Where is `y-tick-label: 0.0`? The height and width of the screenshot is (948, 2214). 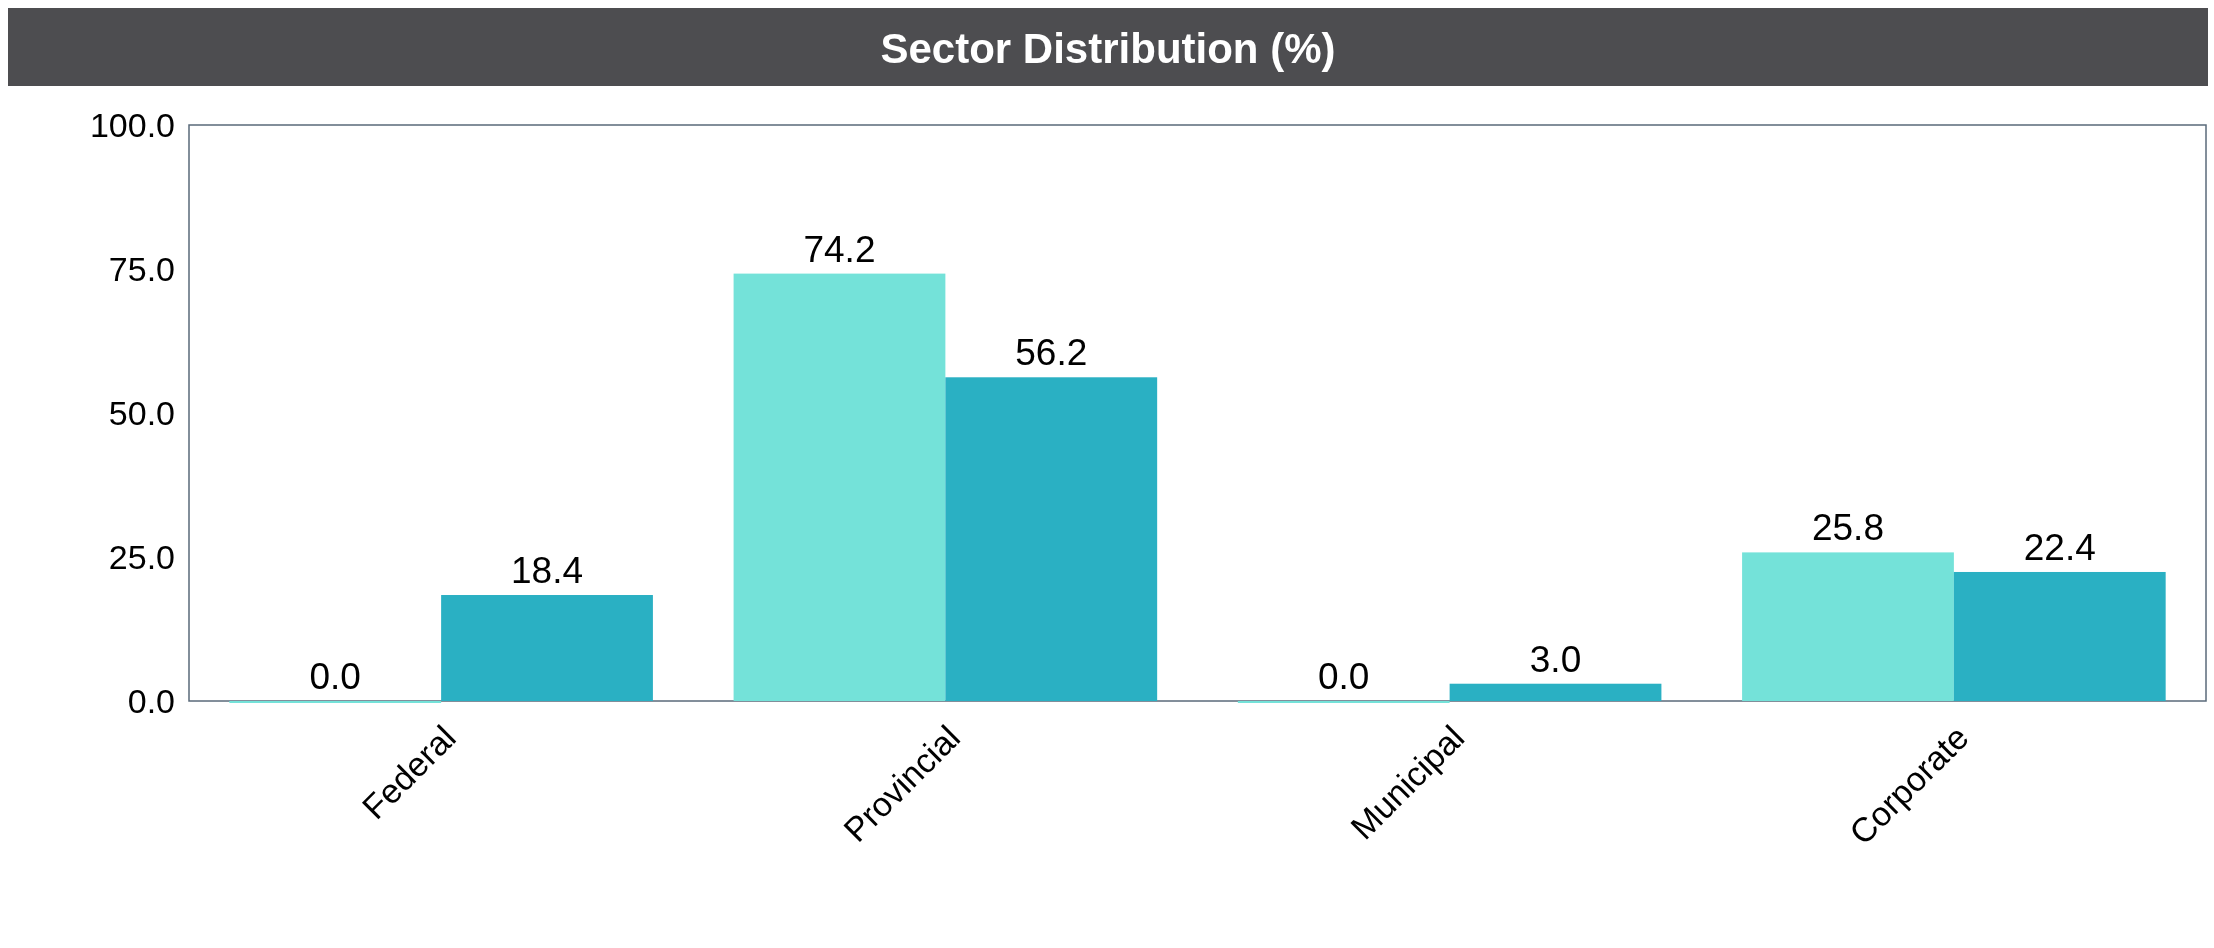 y-tick-label: 0.0 is located at coordinates (151, 700).